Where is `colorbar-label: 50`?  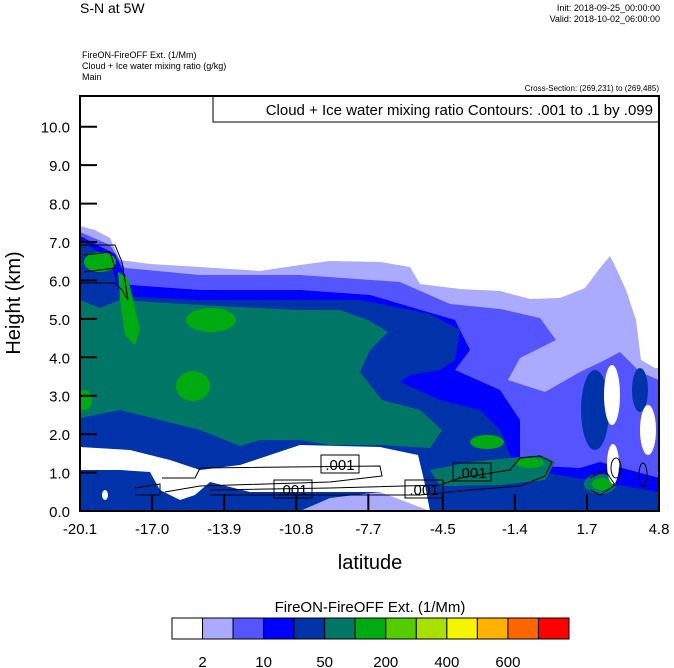
colorbar-label: 50 is located at coordinates (324, 661).